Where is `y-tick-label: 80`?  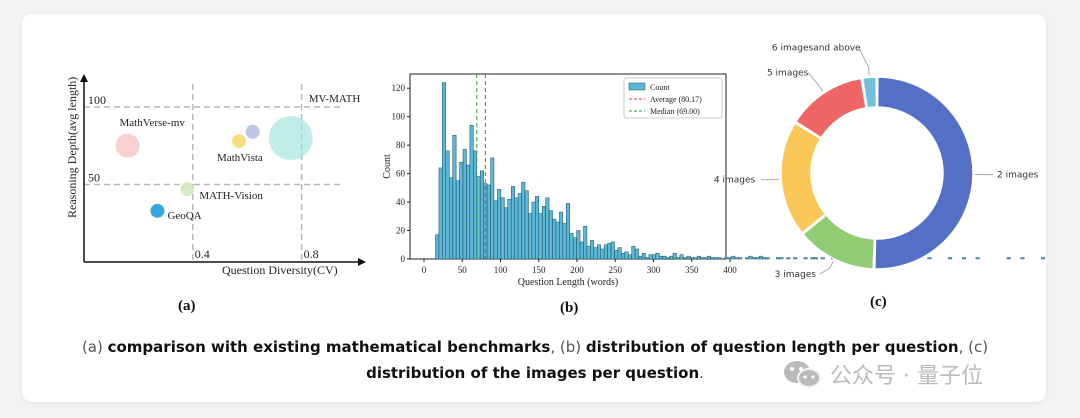 y-tick-label: 80 is located at coordinates (401, 145).